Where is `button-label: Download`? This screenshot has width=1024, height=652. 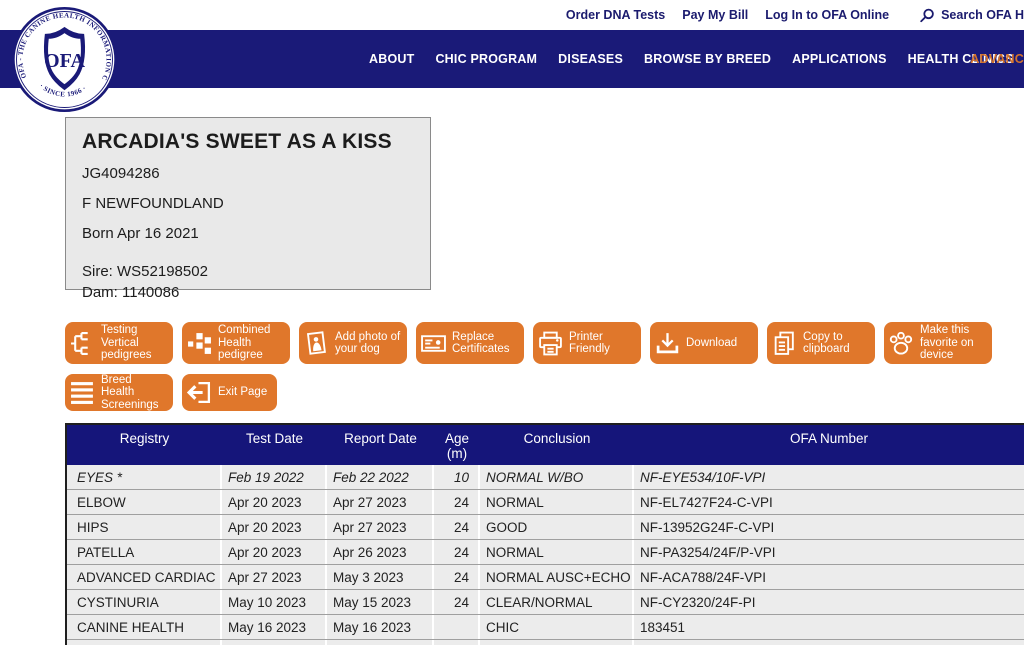 button-label: Download is located at coordinates (712, 342).